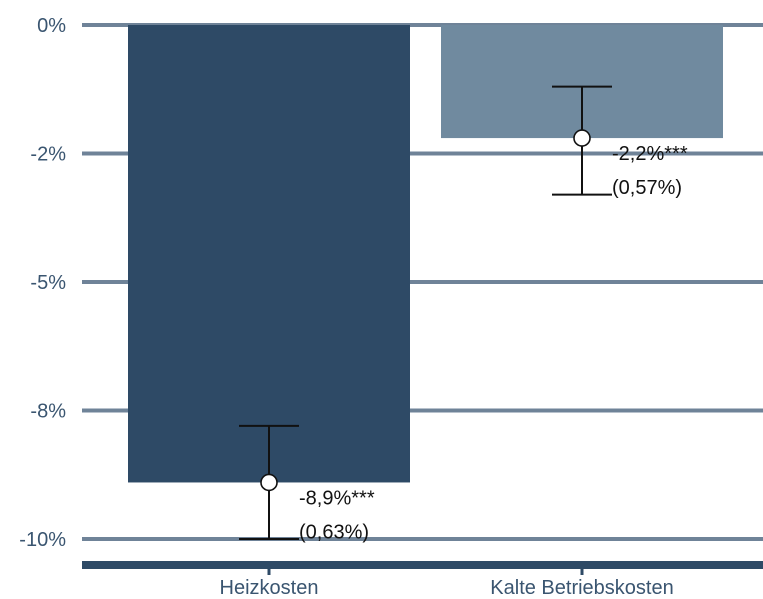  I want to click on y-tick-label: -5%, so click(48, 283).